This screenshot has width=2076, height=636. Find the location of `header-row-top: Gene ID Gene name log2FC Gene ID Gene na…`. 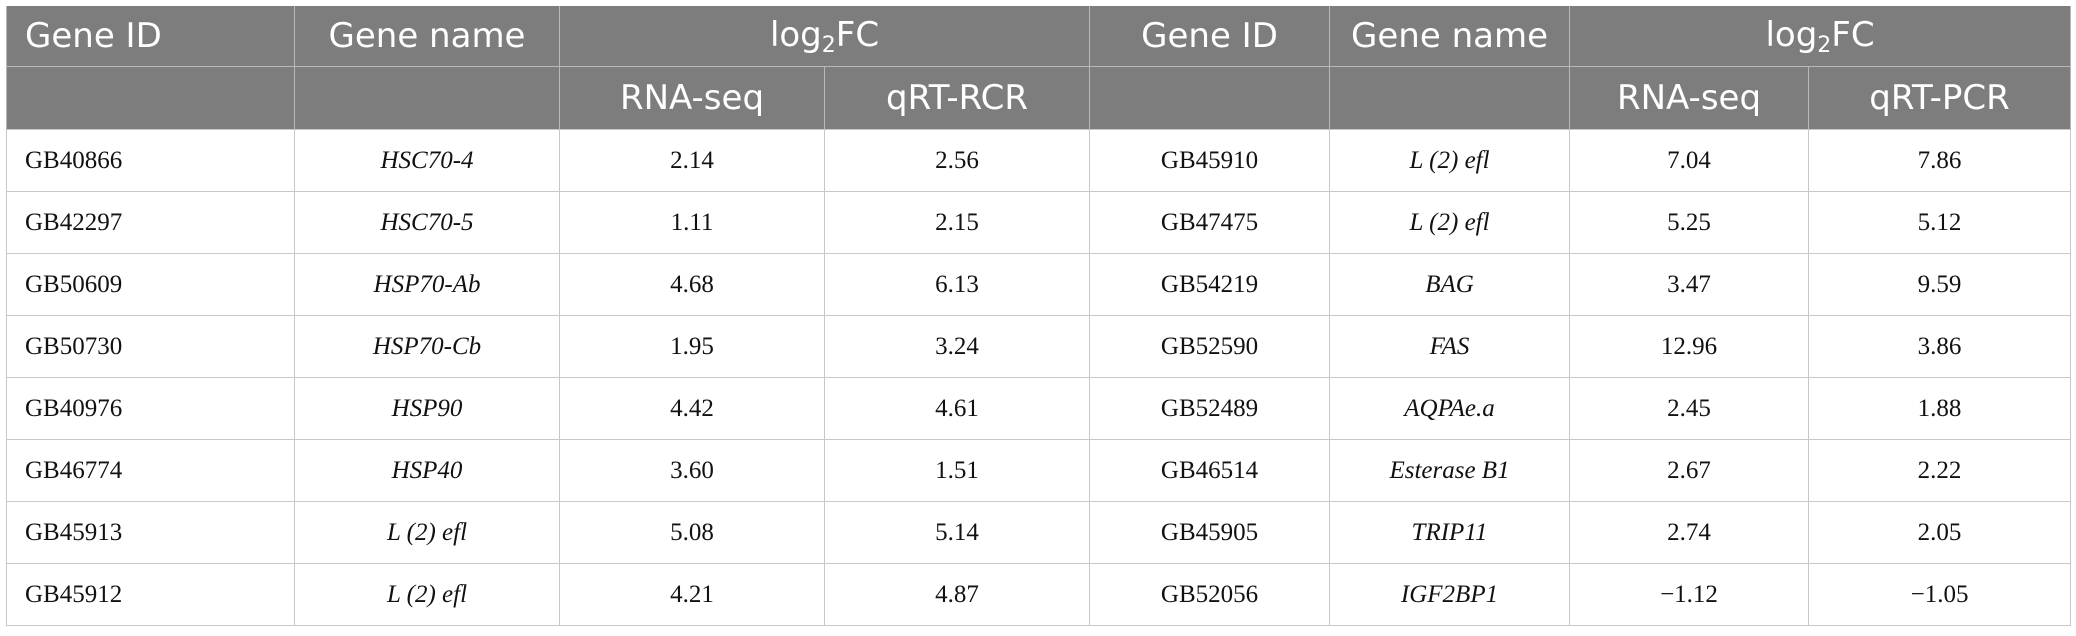

header-row-top: Gene ID Gene name log2FC Gene ID Gene na… is located at coordinates (1039, 36).